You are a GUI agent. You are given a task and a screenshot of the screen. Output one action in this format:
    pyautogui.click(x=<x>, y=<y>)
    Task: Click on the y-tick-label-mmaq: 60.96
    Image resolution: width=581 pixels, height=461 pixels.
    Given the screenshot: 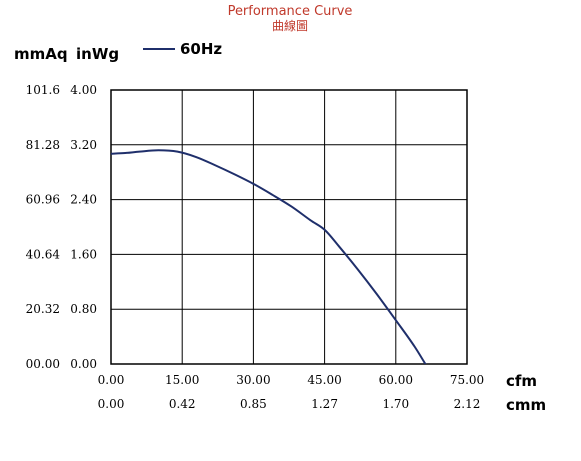 What is the action you would take?
    pyautogui.click(x=43, y=200)
    